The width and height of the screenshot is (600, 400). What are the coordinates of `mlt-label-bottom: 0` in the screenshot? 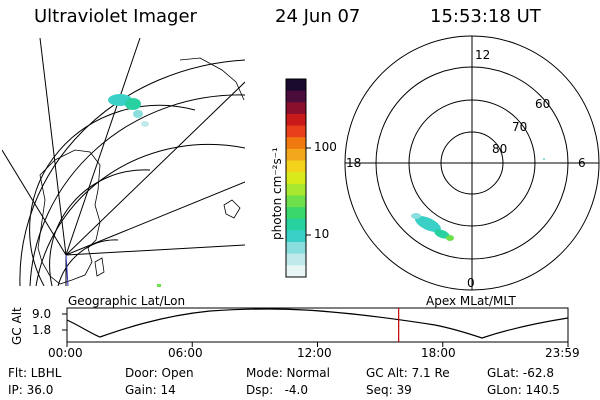 It's located at (471, 283).